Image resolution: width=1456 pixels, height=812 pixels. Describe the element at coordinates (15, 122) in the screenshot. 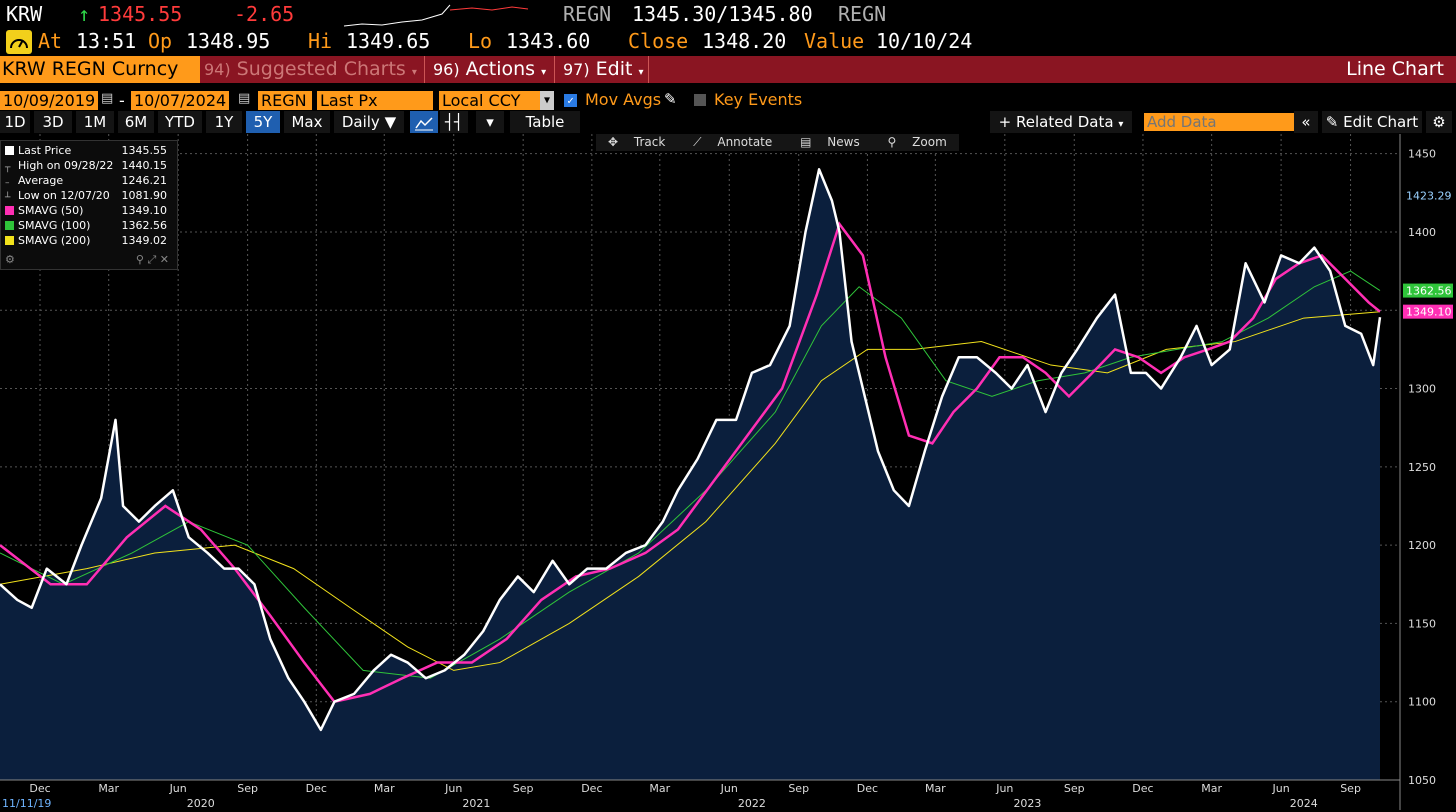

I see `period-1d-button: 1D` at that location.